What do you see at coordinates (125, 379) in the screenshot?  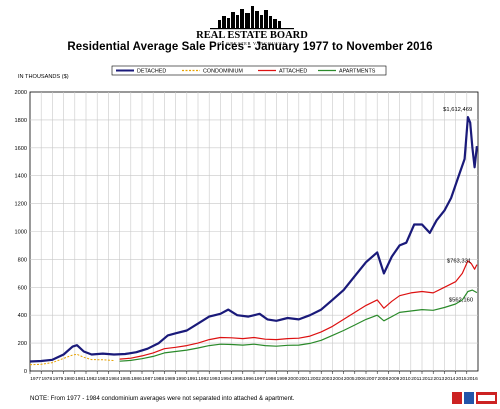 I see `x-tick-label: 1985` at bounding box center [125, 379].